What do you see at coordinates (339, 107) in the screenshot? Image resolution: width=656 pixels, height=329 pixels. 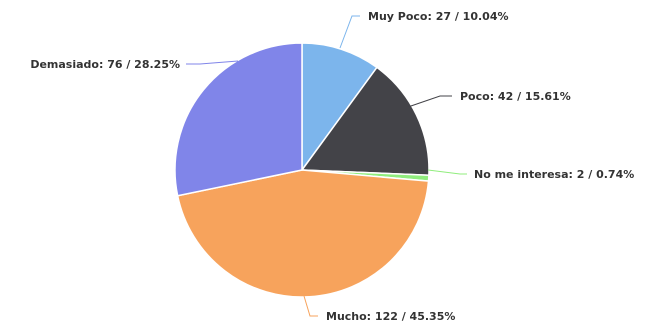 I see `pie-slice-muy-poco` at bounding box center [339, 107].